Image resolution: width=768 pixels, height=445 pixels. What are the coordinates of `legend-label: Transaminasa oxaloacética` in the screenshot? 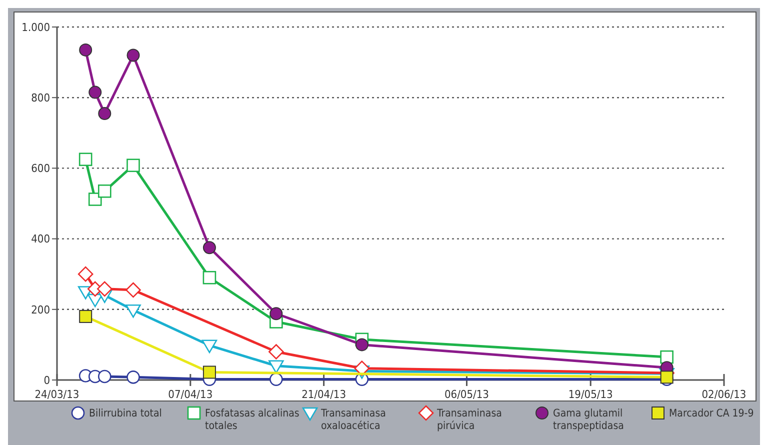 It's located at (353, 420).